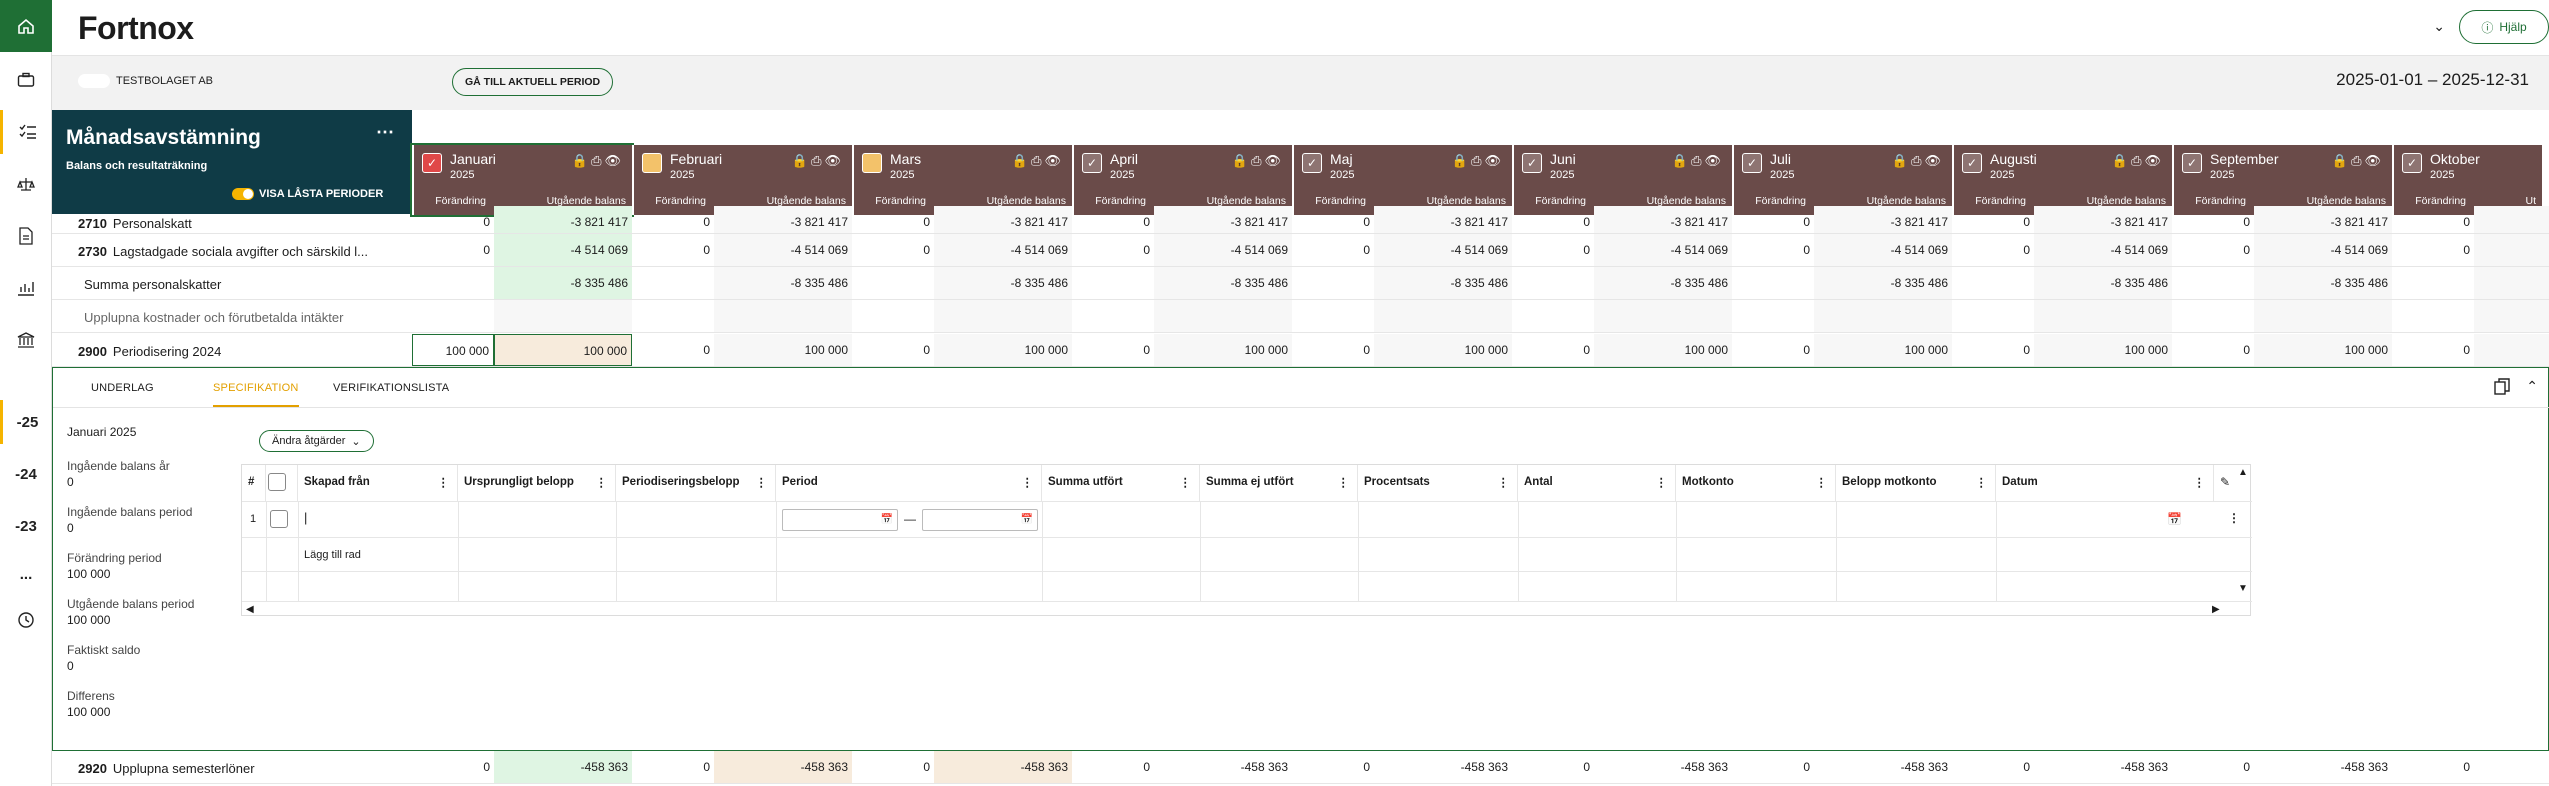 The width and height of the screenshot is (2549, 786). I want to click on grid-header-2: Skapad från ⋮, so click(378, 483).